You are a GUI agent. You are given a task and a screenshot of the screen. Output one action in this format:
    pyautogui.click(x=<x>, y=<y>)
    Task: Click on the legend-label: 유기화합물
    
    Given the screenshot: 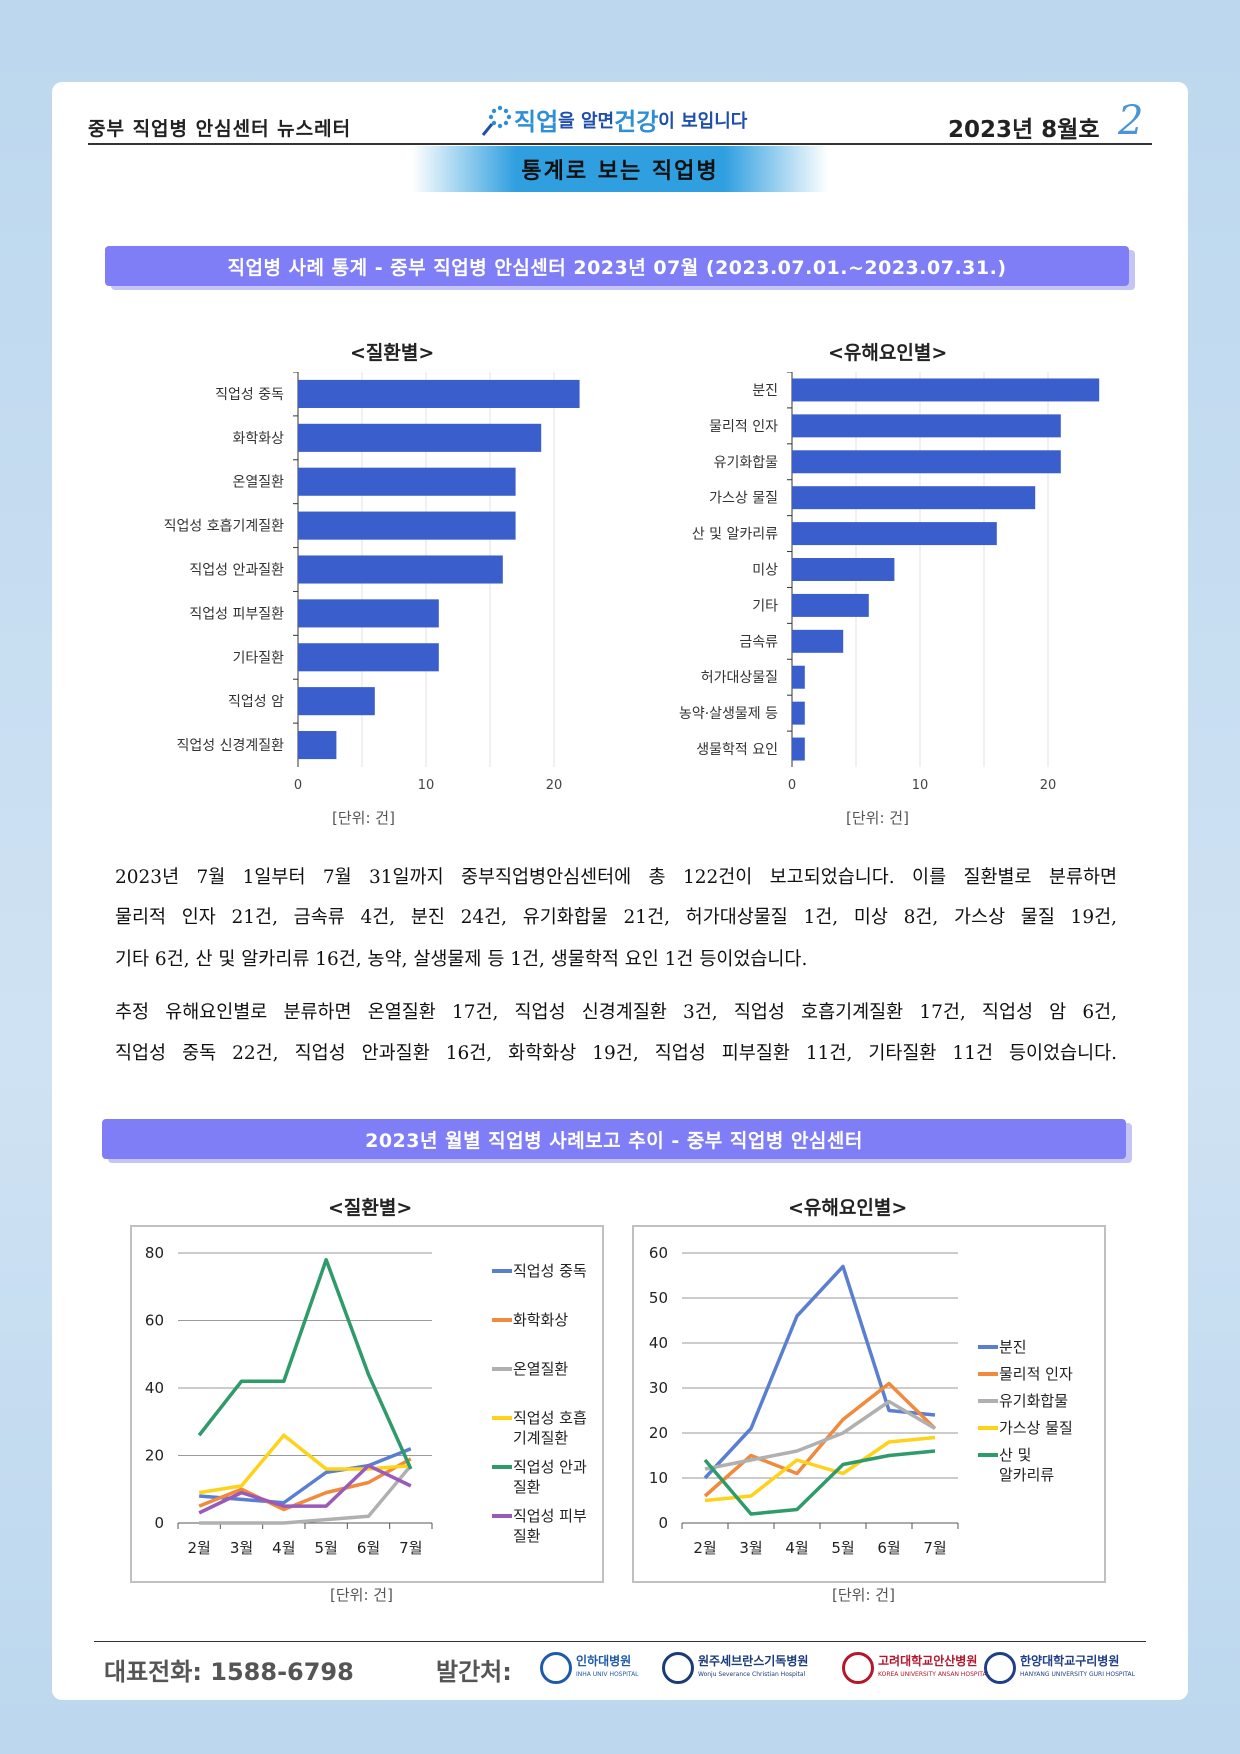 What is the action you would take?
    pyautogui.click(x=1033, y=1401)
    